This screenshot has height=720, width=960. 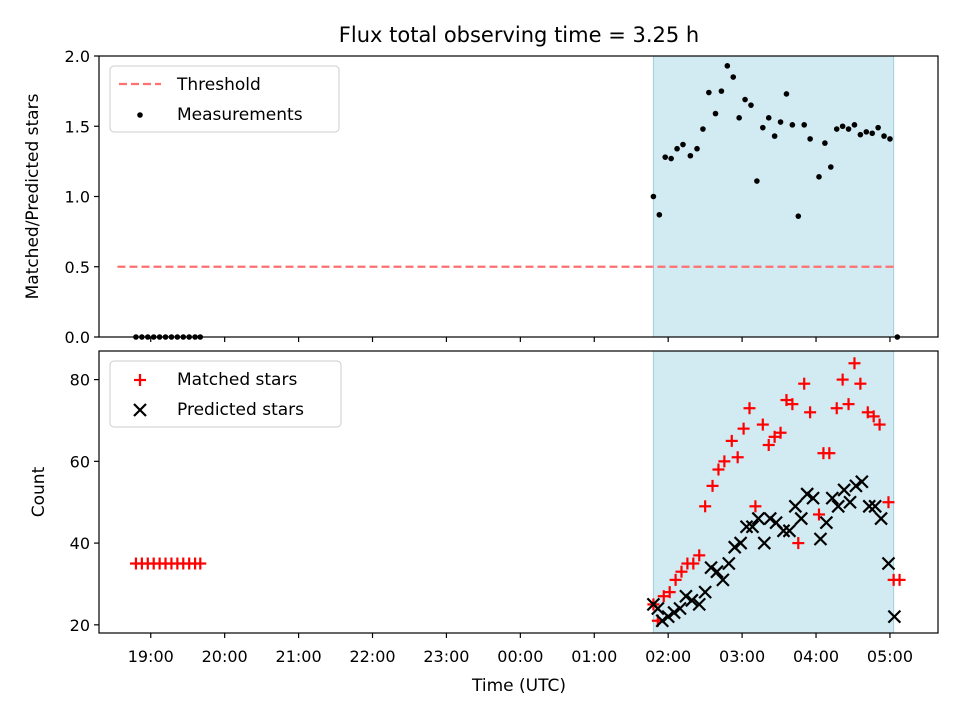 I want to click on y-tick-label: 1.5, so click(x=77, y=126).